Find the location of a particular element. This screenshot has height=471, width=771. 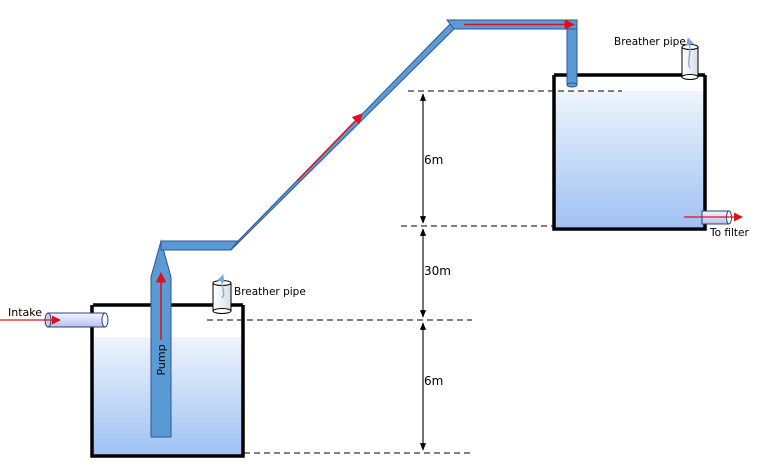

lower-tank-wall is located at coordinates (167, 381).